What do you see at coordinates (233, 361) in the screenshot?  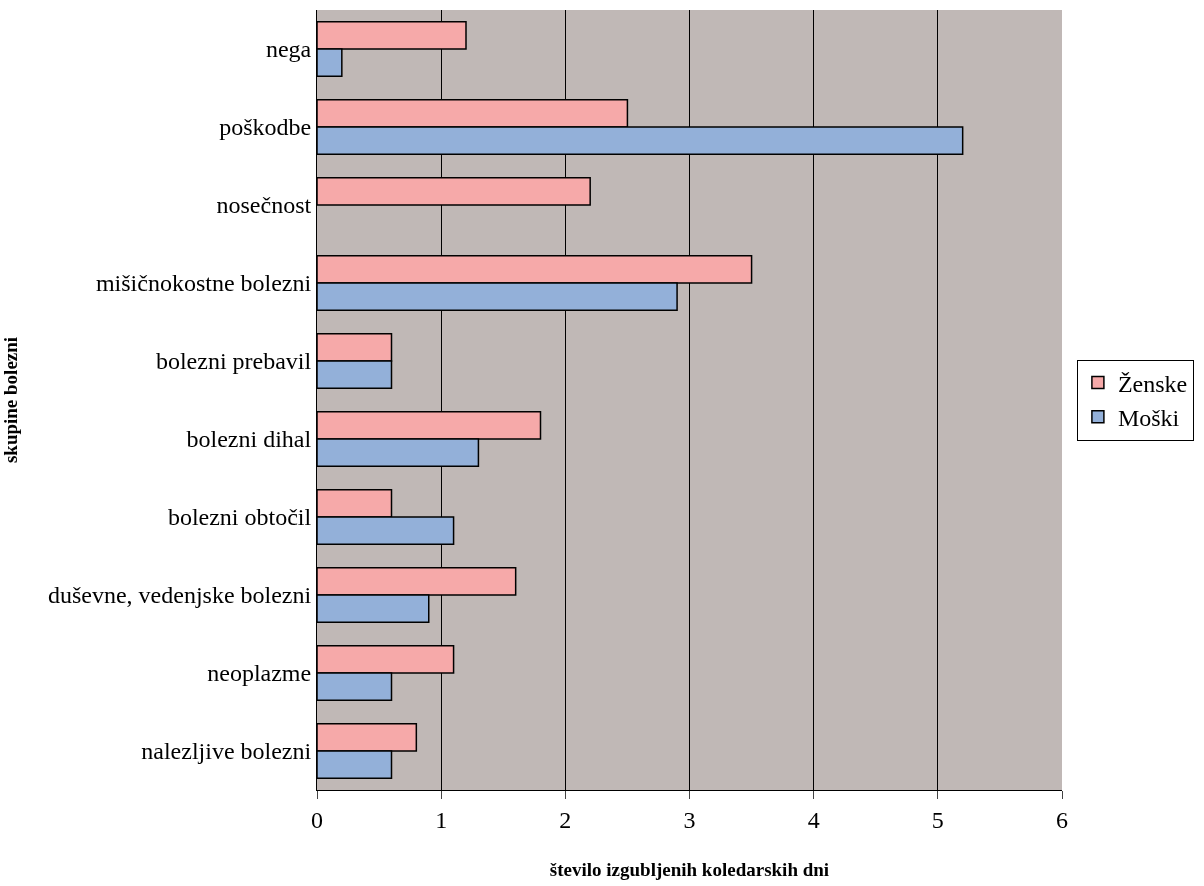 I see `y-tick-label: bolezni prebavil` at bounding box center [233, 361].